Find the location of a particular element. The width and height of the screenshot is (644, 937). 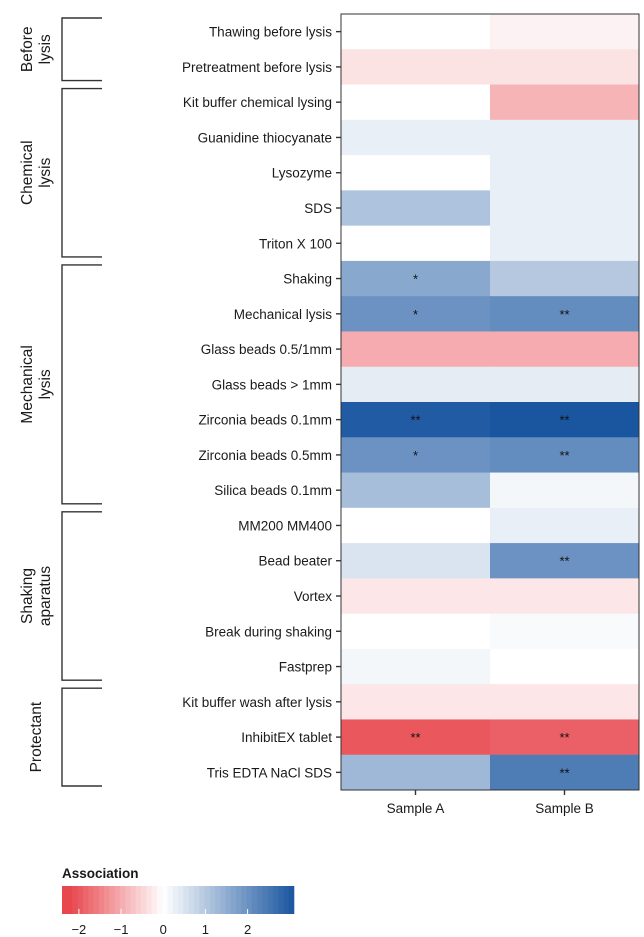

legend-tick-label: 1 is located at coordinates (205, 929).